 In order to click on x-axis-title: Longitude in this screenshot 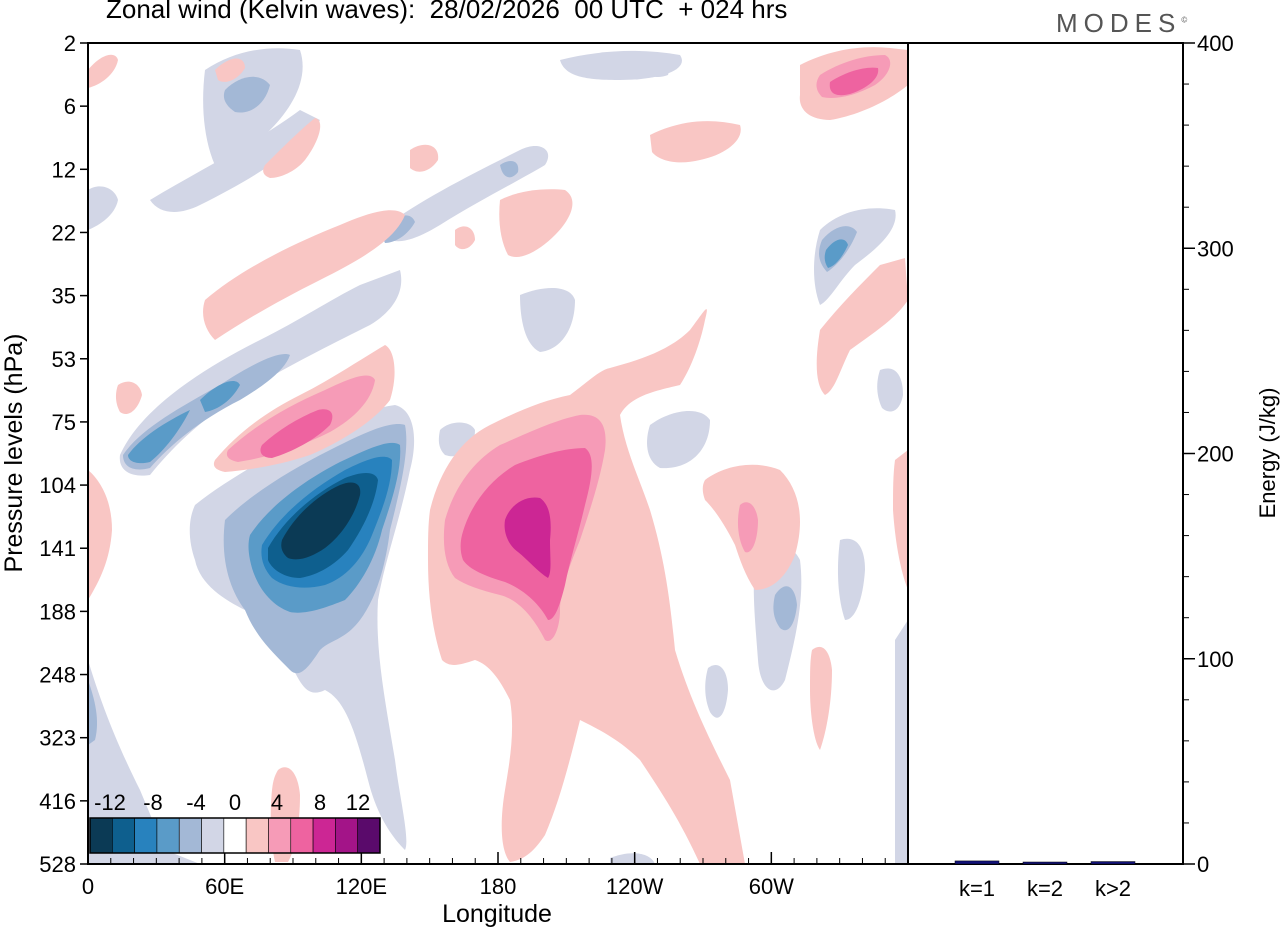, I will do `click(497, 914)`.